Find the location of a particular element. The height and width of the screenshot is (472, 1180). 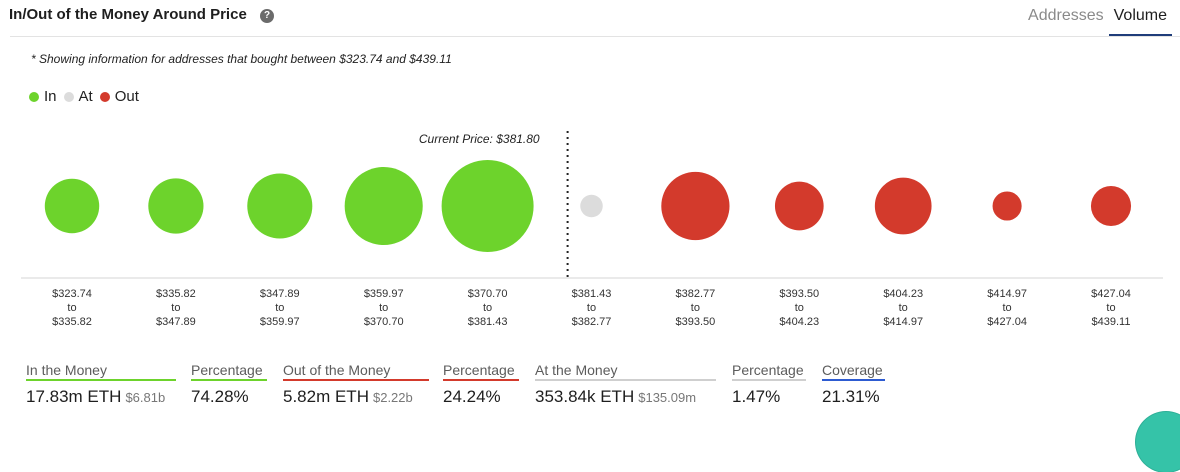

stat-at-percentage: Percentage 1.47% is located at coordinates (769, 384).